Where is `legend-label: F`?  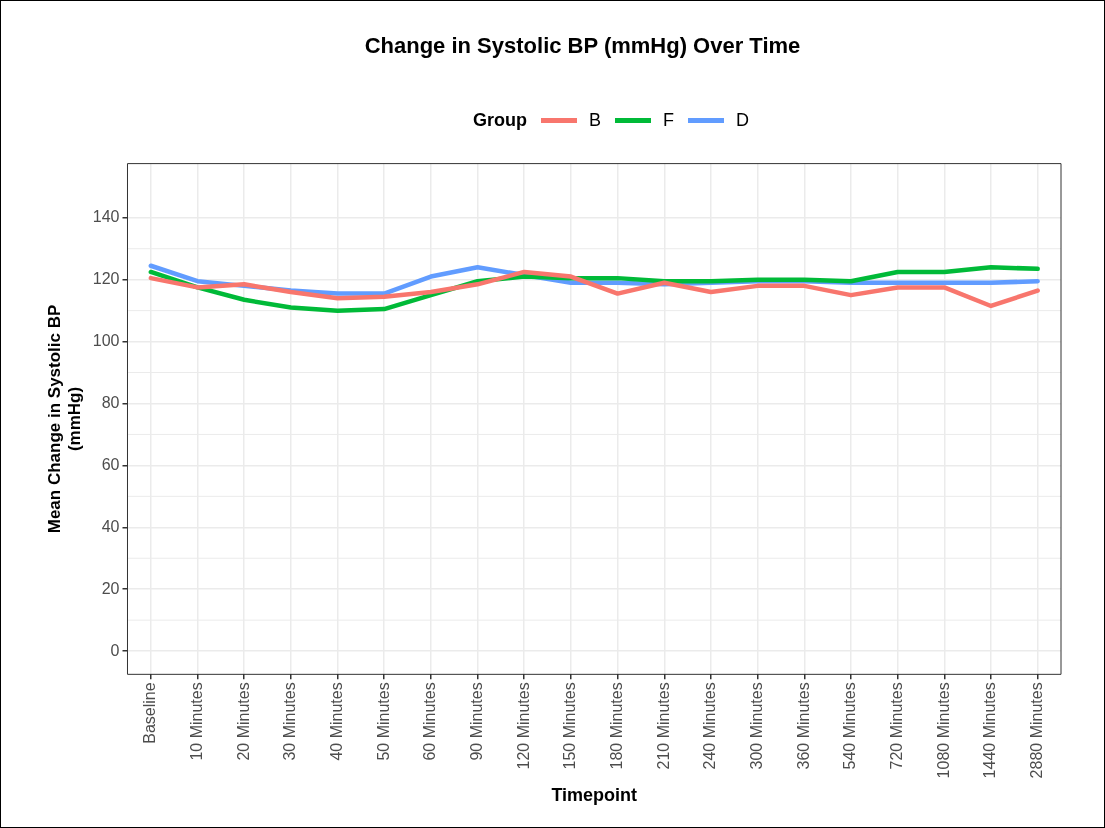 legend-label: F is located at coordinates (668, 120).